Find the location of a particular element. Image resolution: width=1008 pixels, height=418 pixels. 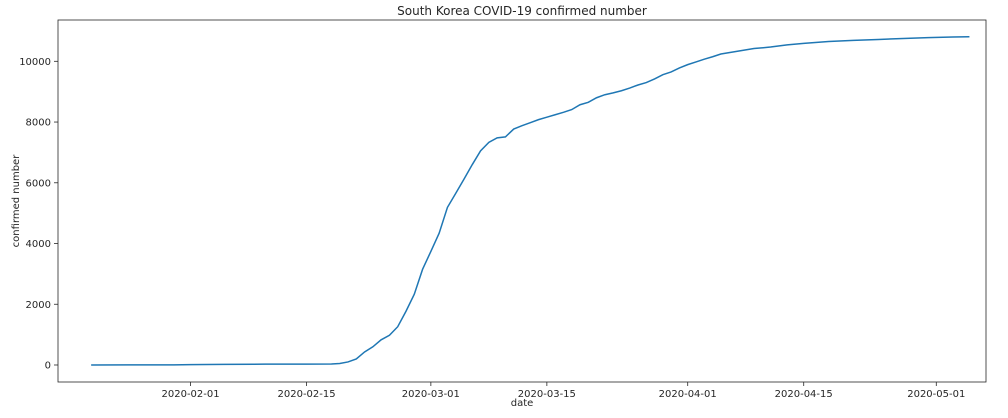

y-tick-label: 8000 is located at coordinates (38, 123).